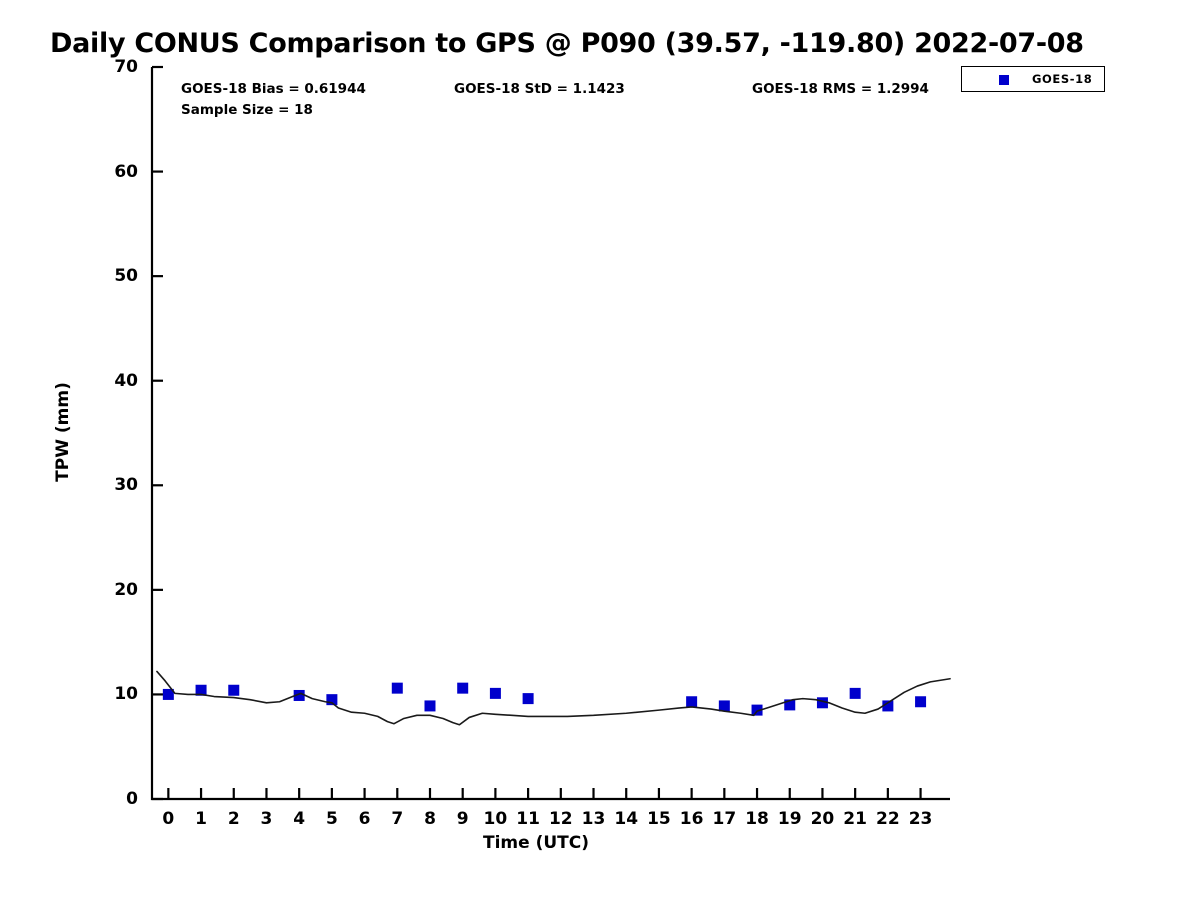  Describe the element at coordinates (364, 819) in the screenshot. I see `x-axis-tick-label: 6` at that location.